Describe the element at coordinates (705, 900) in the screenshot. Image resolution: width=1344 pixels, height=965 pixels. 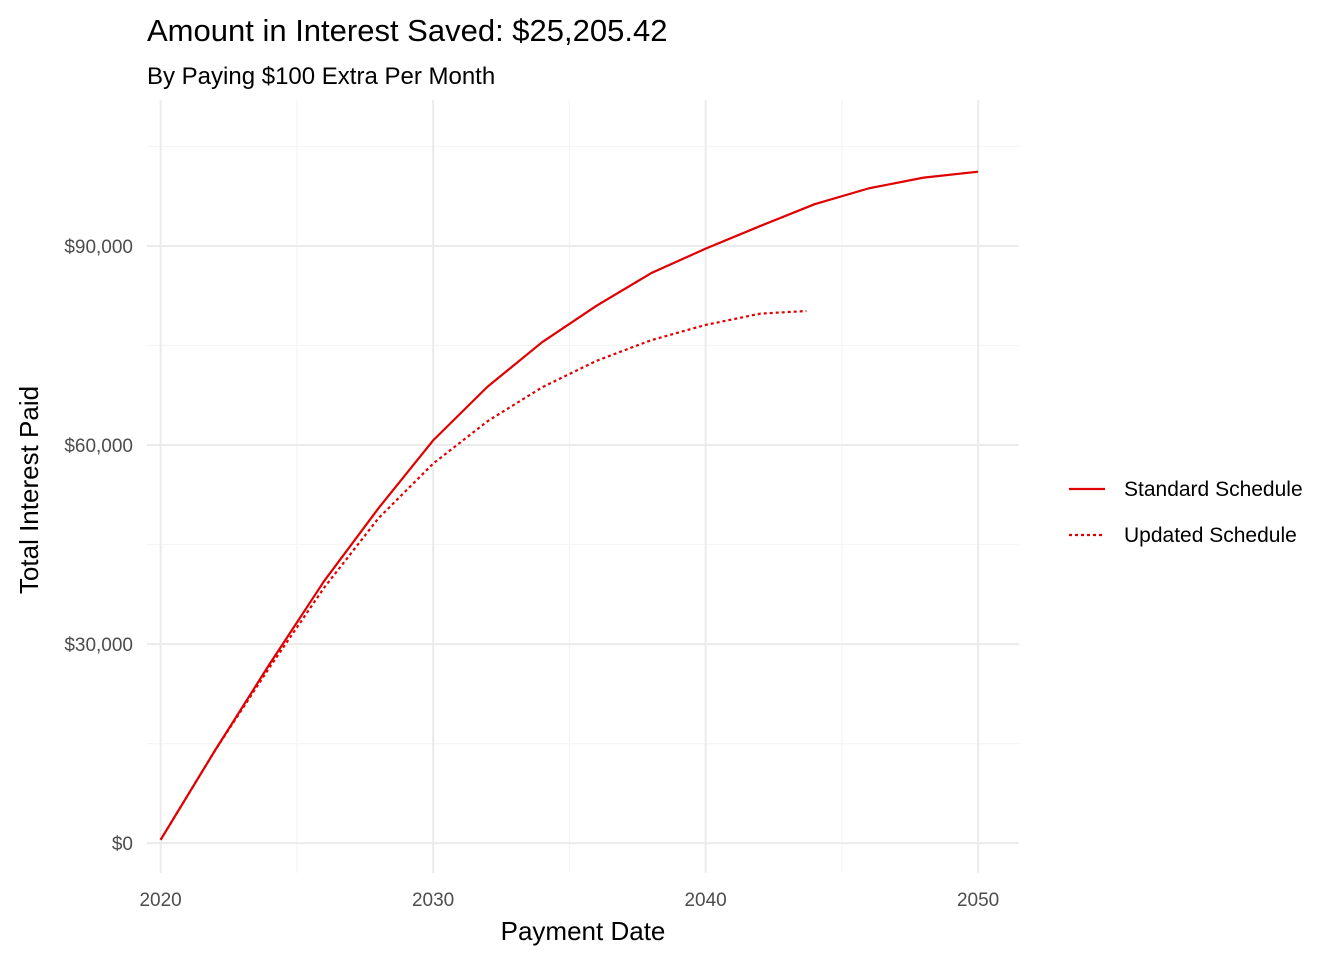
I see `x-tick-label: 2040` at that location.